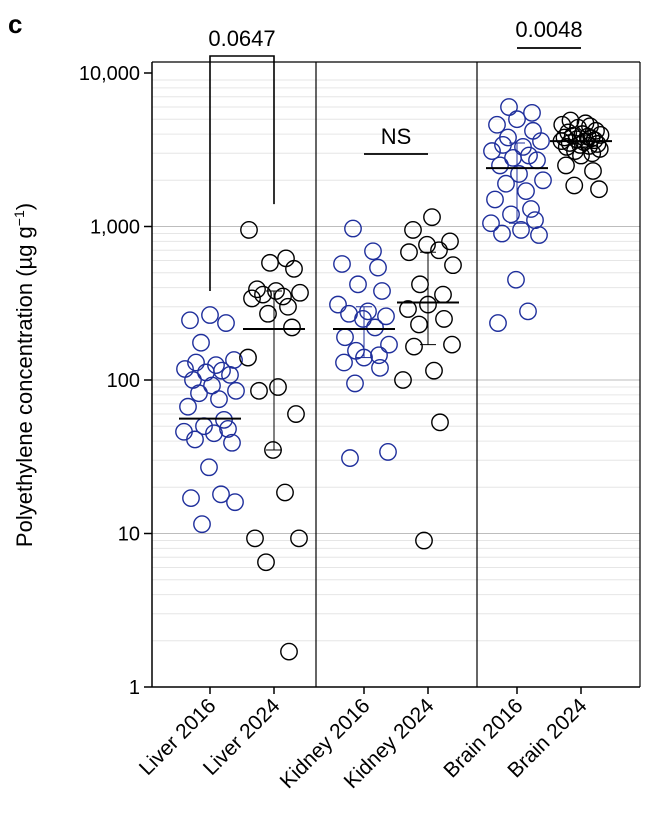 The image size is (656, 839). Describe the element at coordinates (241, 38) in the screenshot. I see `comparison-label: 0.0647` at that location.